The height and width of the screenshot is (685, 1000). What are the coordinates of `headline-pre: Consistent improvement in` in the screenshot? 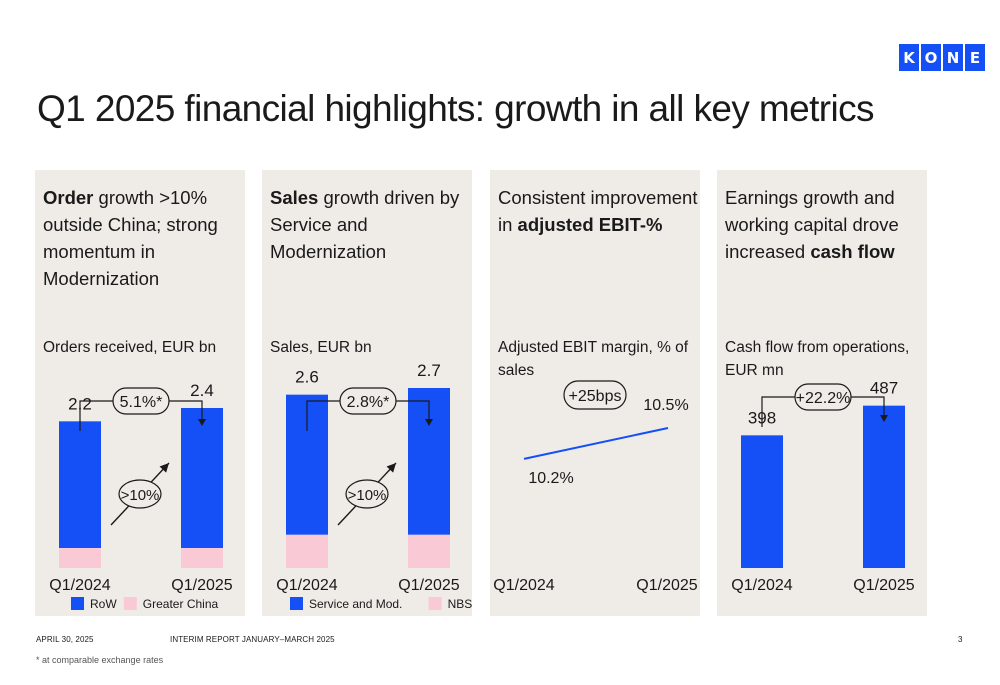 It's located at (598, 211).